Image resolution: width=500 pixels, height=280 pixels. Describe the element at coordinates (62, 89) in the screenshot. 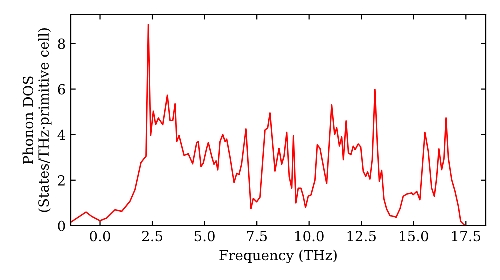

I see `y-tick-label: 6` at that location.